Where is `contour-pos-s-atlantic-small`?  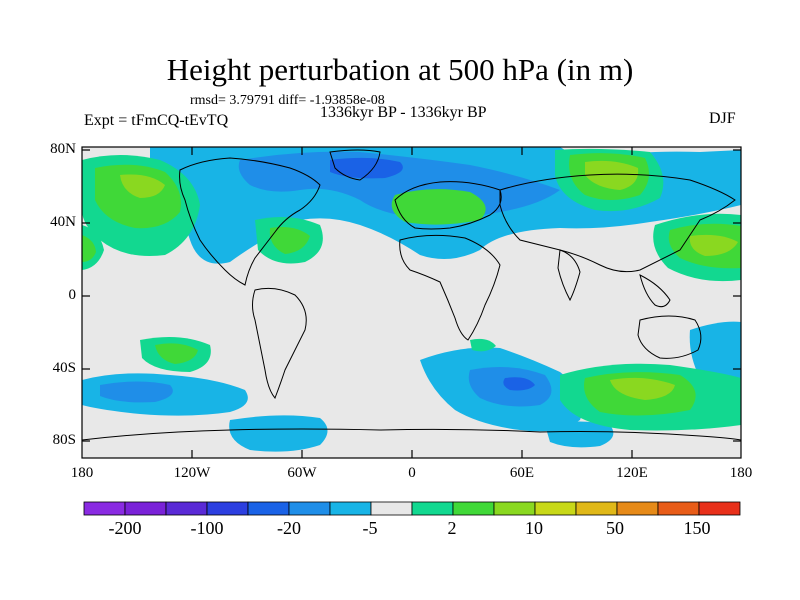
contour-pos-s-atlantic-small is located at coordinates (483, 345).